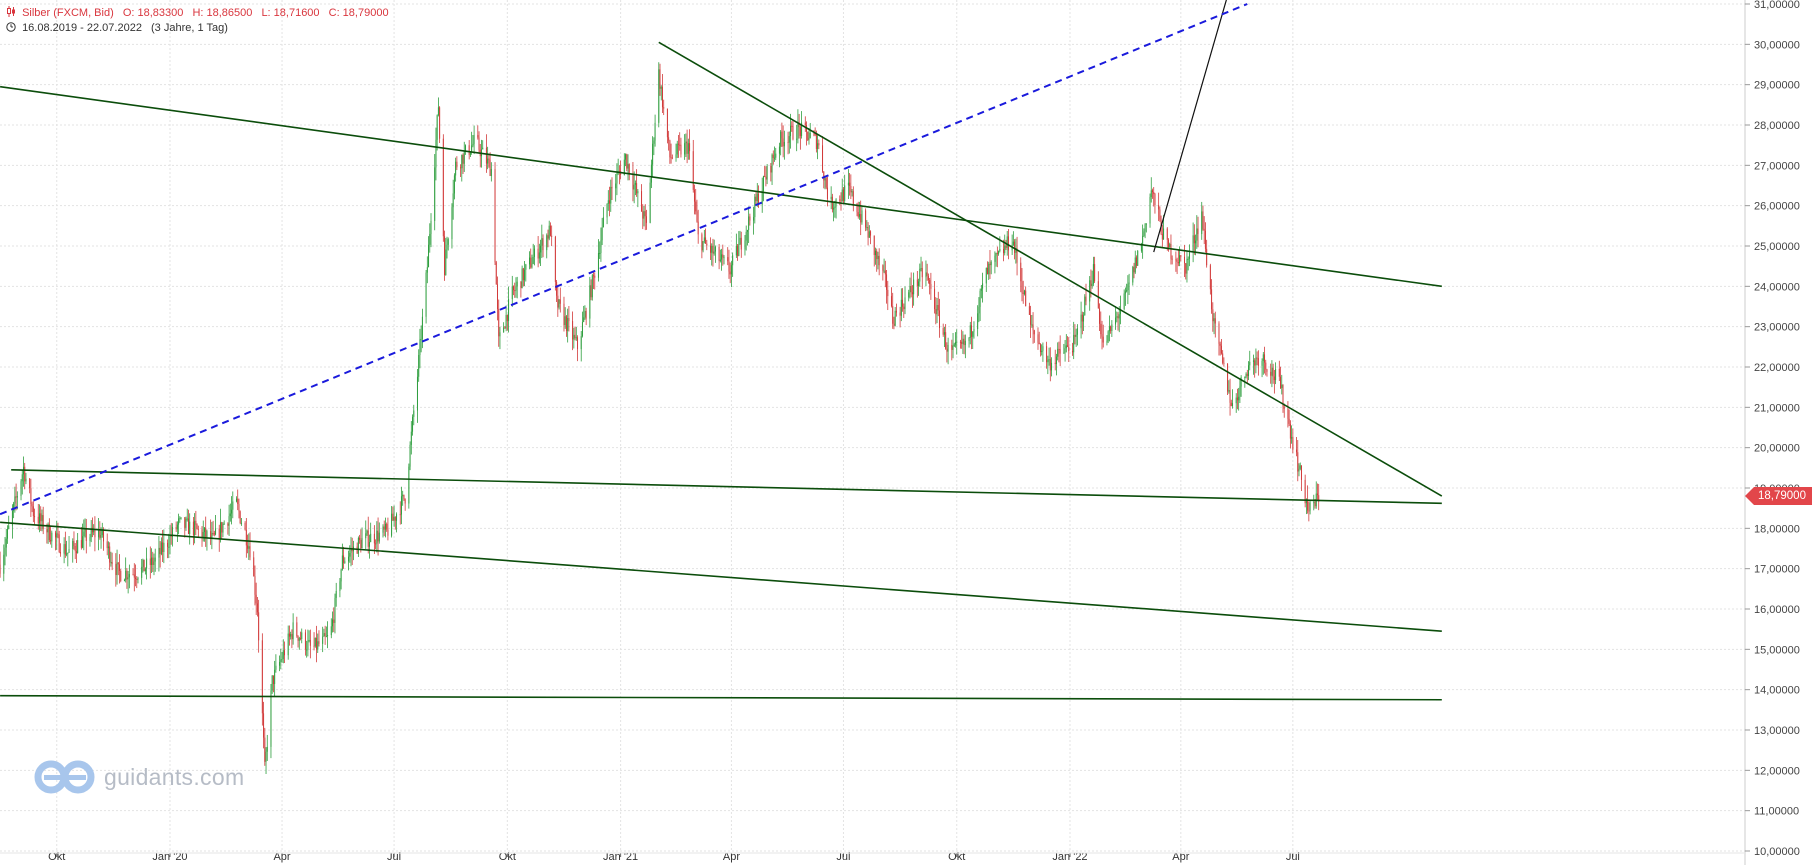  Describe the element at coordinates (1777, 5) in the screenshot. I see `y-tick-label: 31,00000` at that location.